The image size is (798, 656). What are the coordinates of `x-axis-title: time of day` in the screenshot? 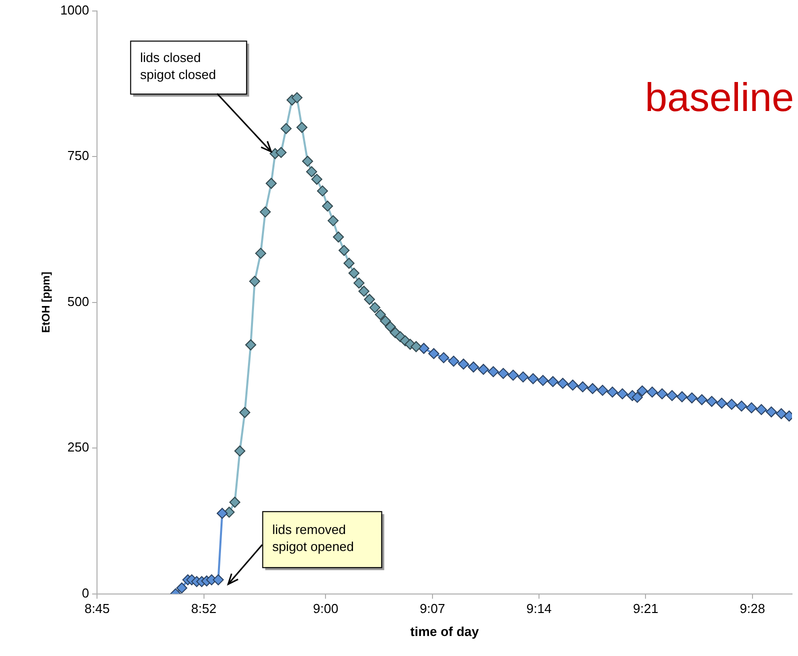 It's located at (445, 631).